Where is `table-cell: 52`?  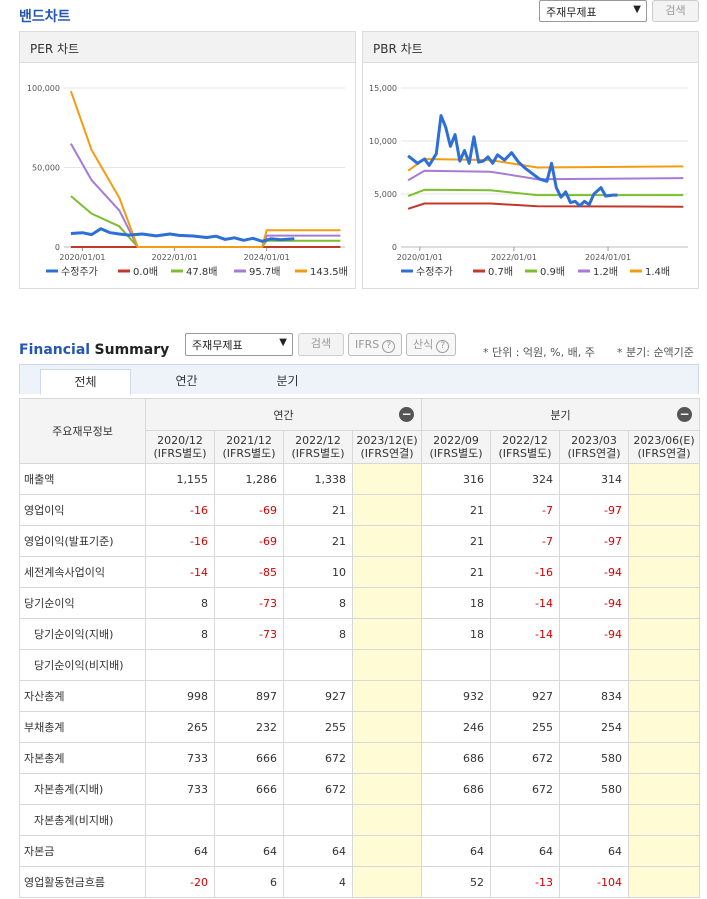 table-cell: 52 is located at coordinates (456, 882).